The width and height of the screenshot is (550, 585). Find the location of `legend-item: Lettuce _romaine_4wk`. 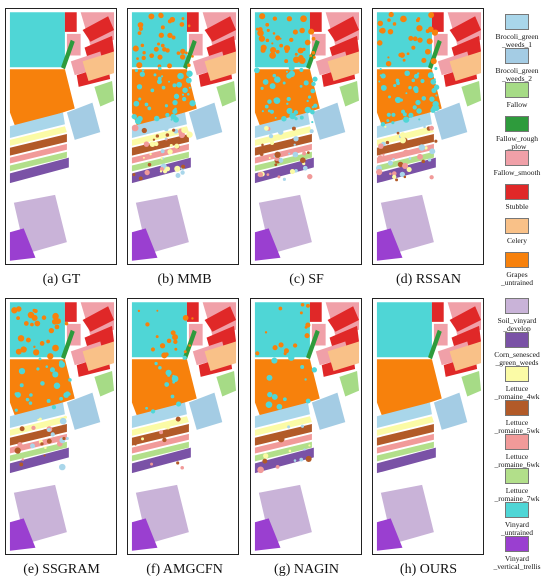

legend-item: Lettuce _romaine_4wk is located at coordinates (517, 383).